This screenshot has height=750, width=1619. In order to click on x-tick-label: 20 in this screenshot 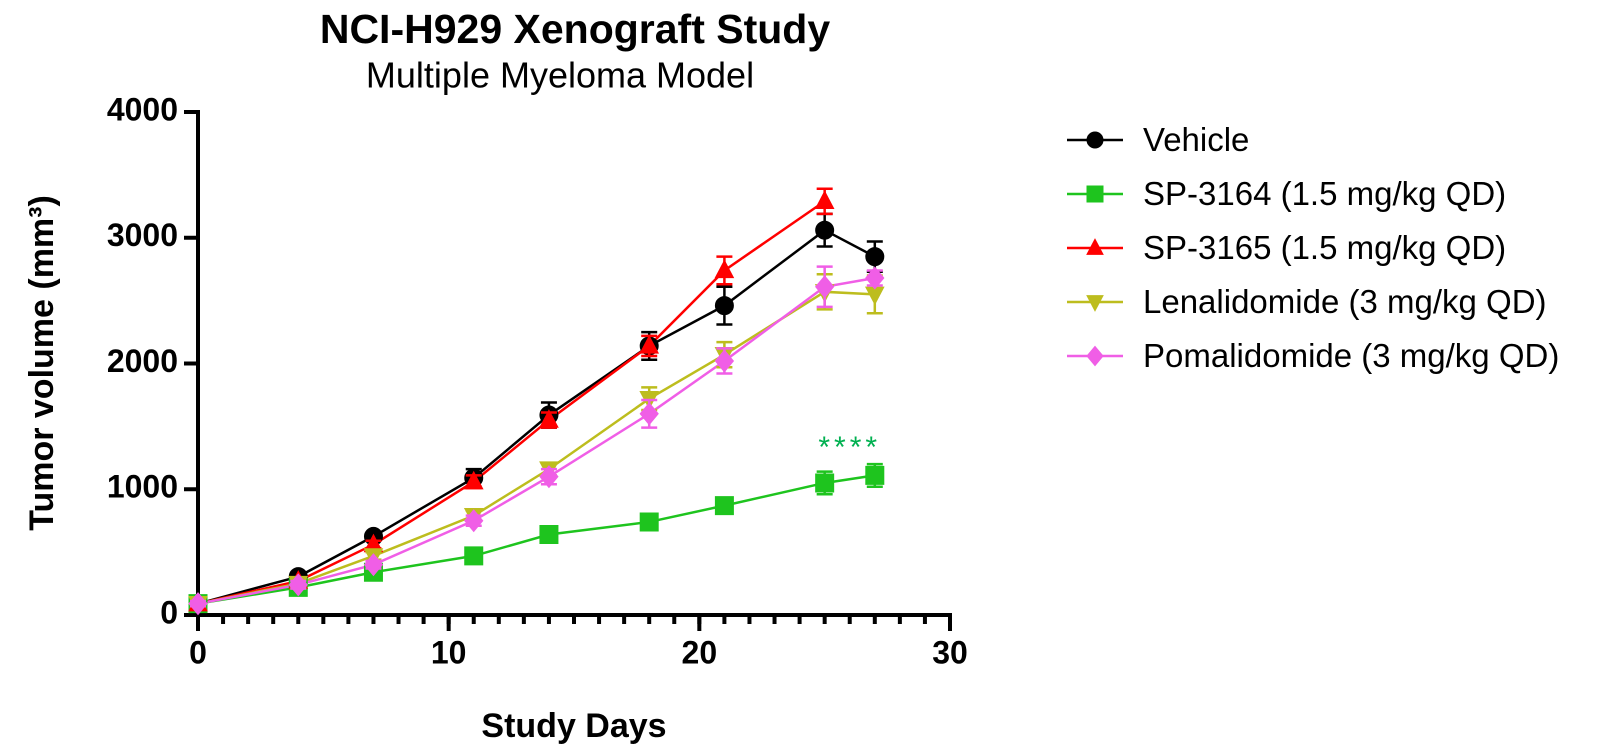, I will do `click(700, 652)`.